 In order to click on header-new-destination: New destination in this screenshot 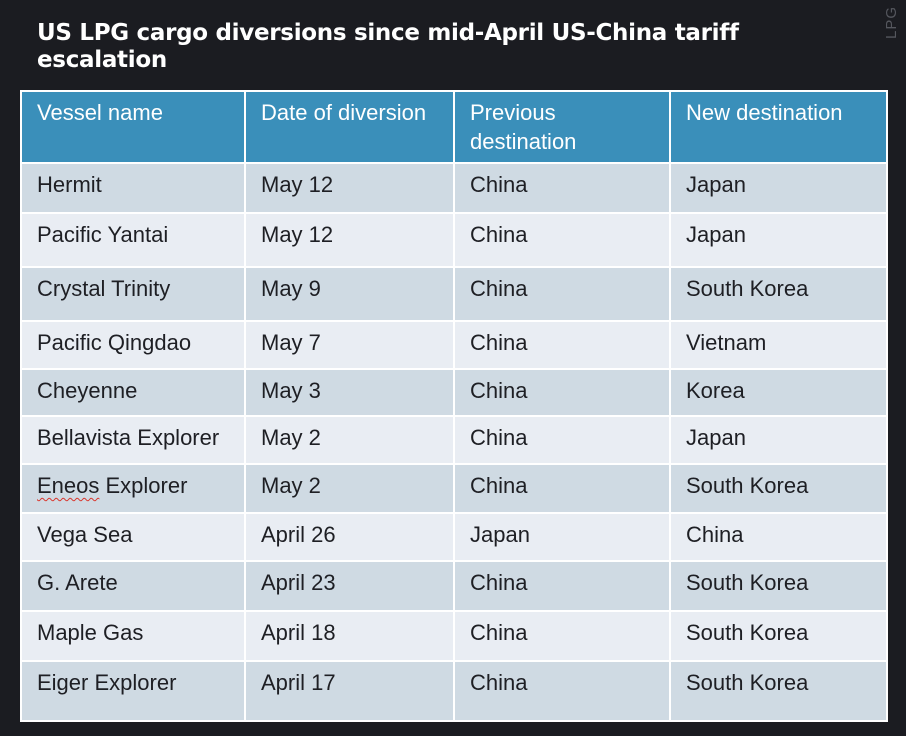, I will do `click(778, 127)`.